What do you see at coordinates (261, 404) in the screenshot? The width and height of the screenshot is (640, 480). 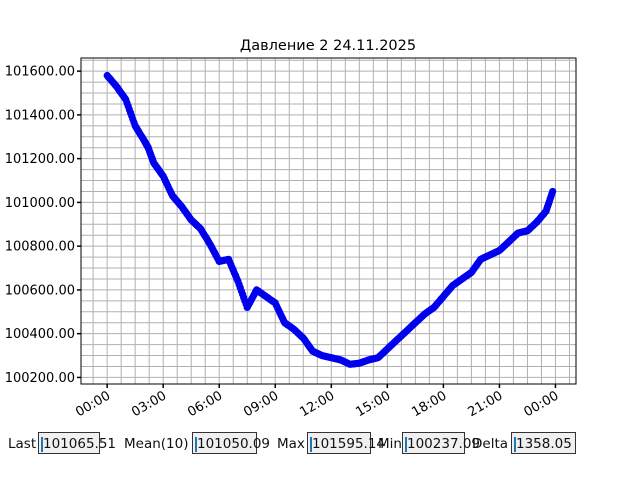 I see `x-tick-label: 09:00` at bounding box center [261, 404].